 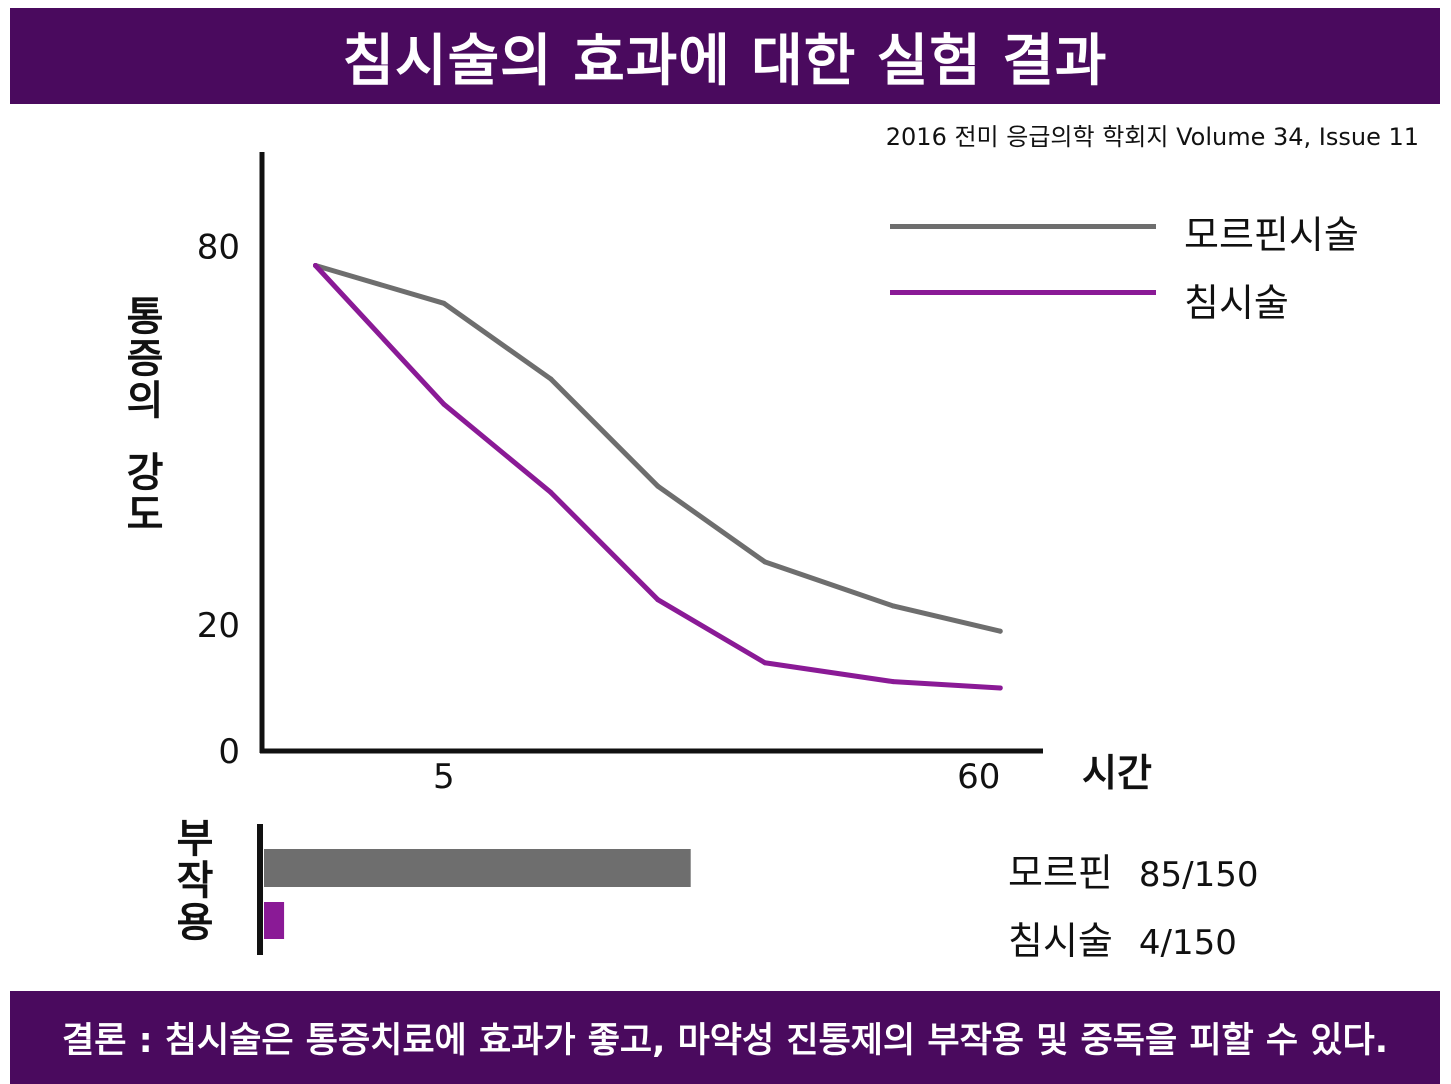 I want to click on axis-label-char: 통, so click(x=145, y=317).